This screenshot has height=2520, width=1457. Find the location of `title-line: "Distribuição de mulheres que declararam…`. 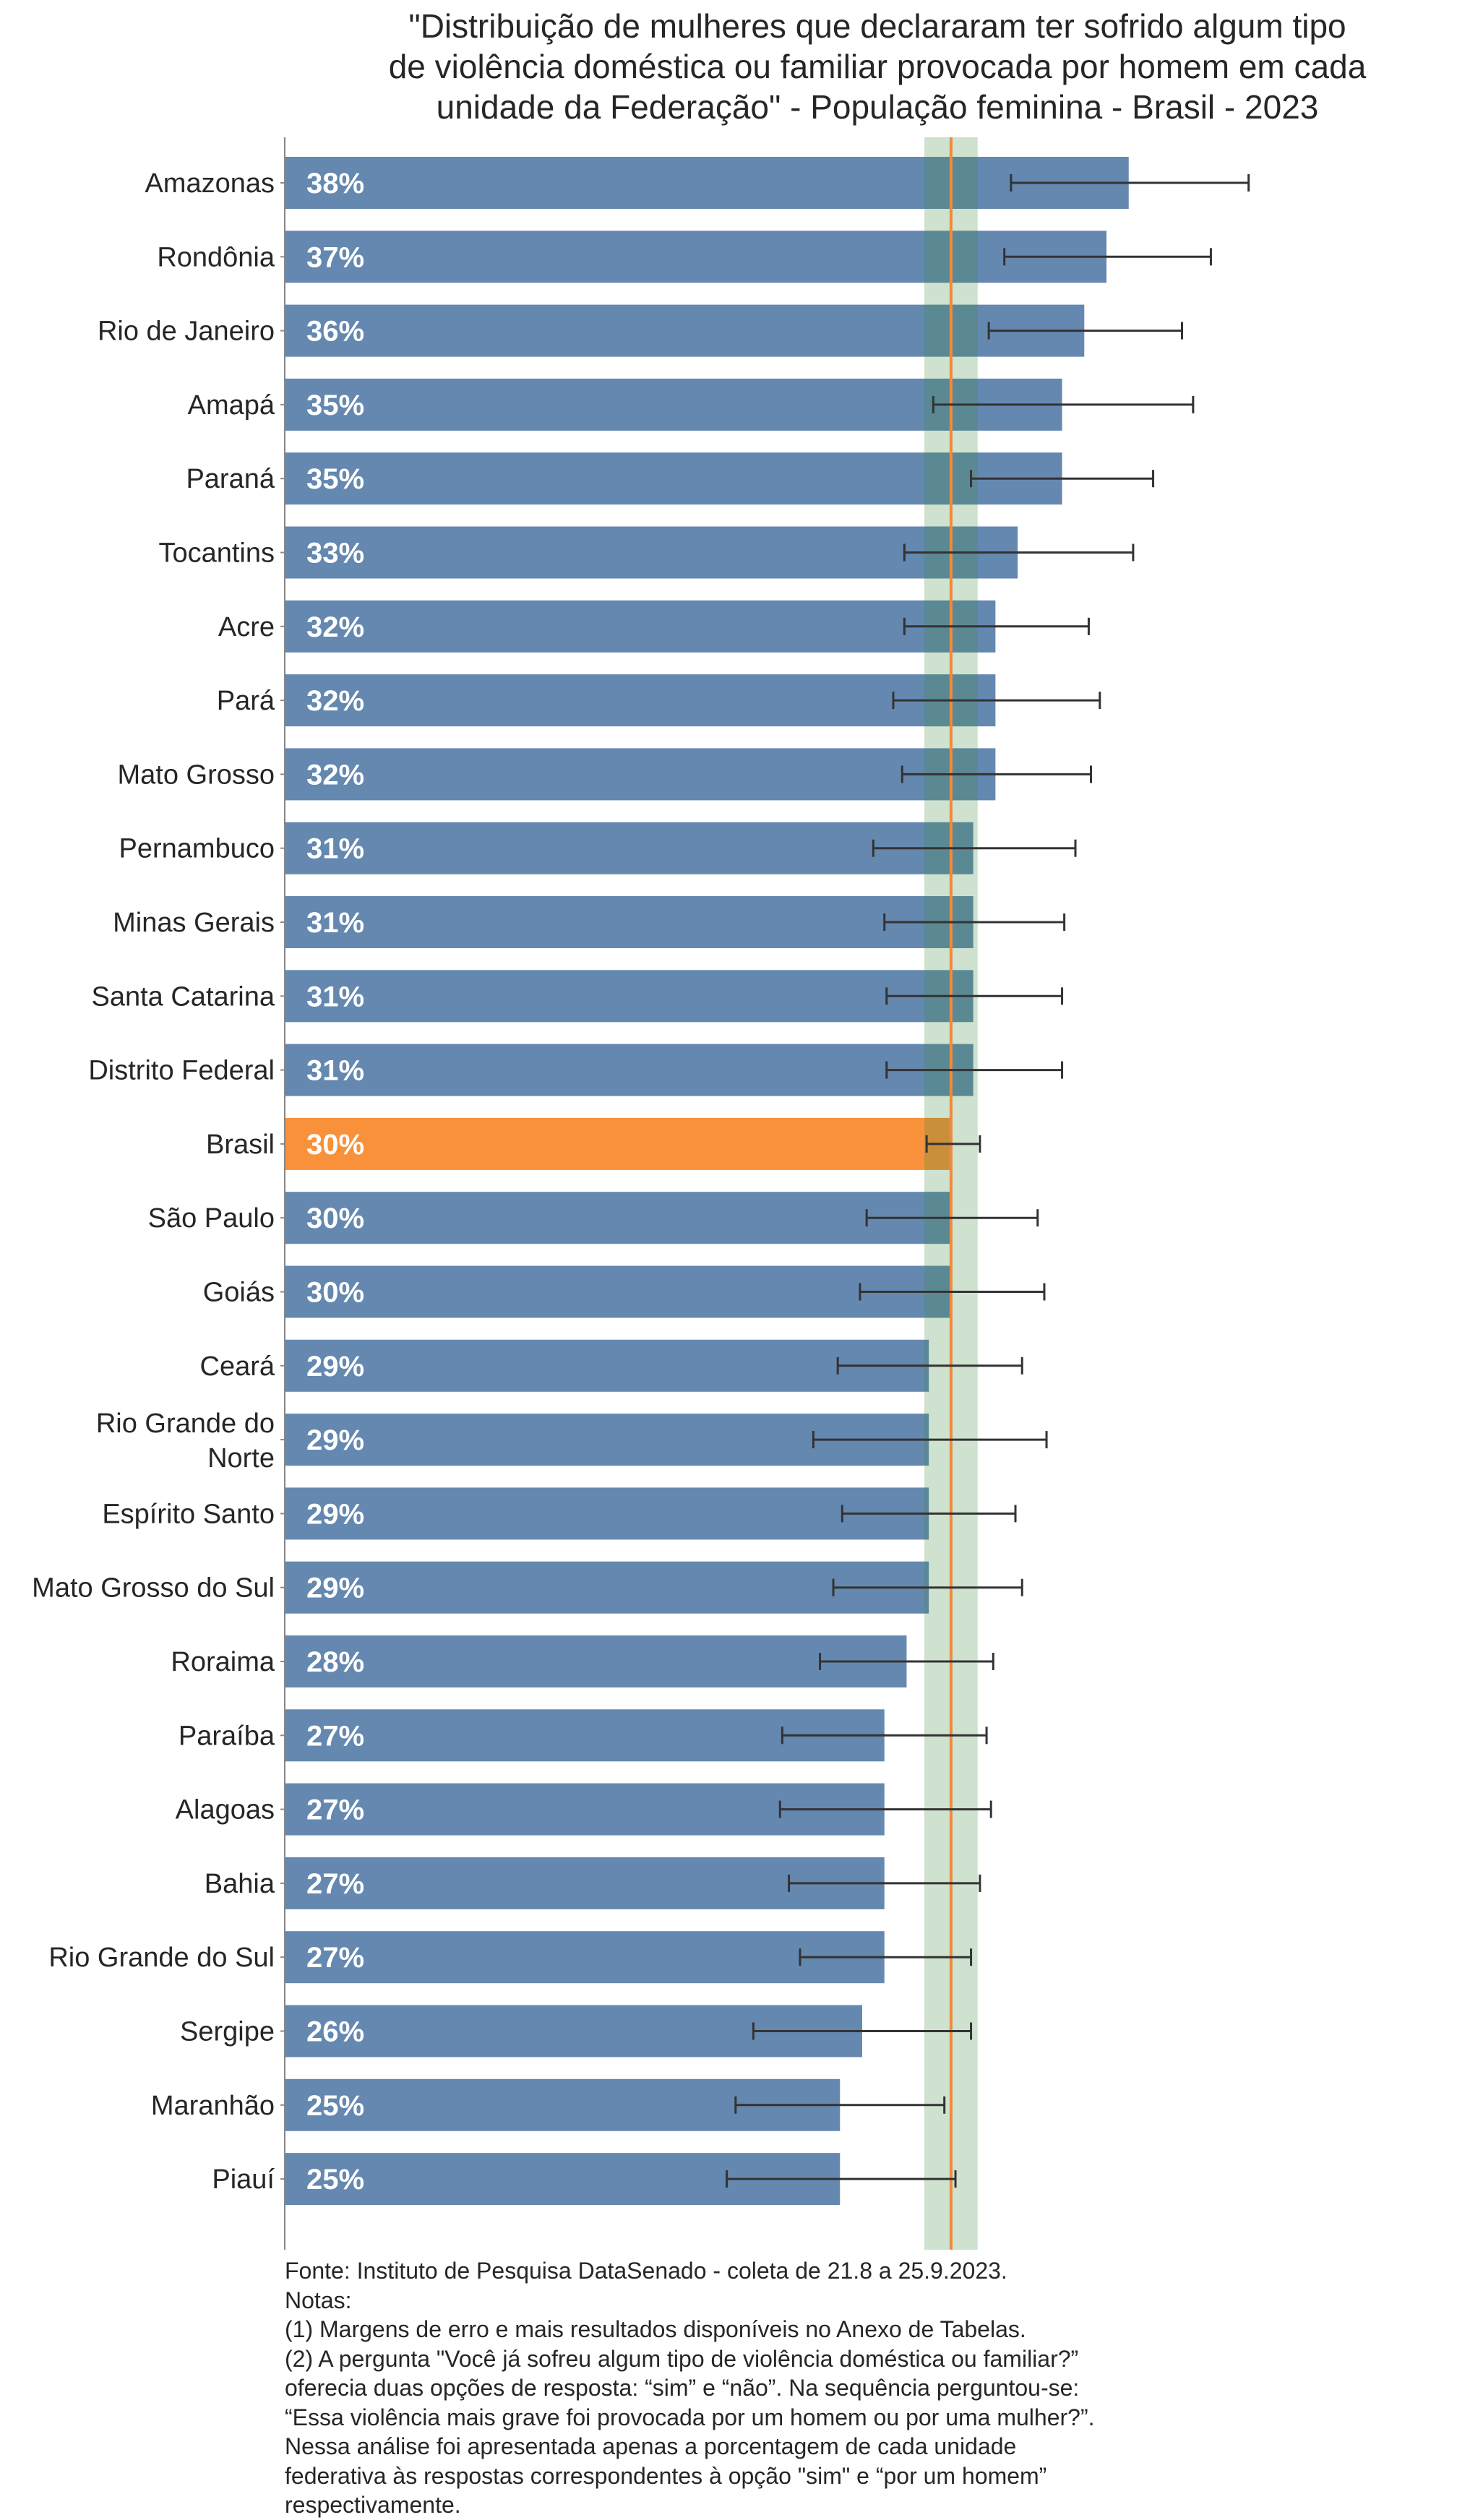

title-line: "Distribuição de mulheres que declararam… is located at coordinates (877, 26).